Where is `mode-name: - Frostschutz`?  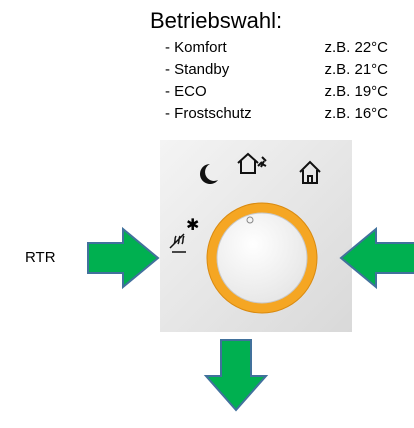 mode-name: - Frostschutz is located at coordinates (208, 113).